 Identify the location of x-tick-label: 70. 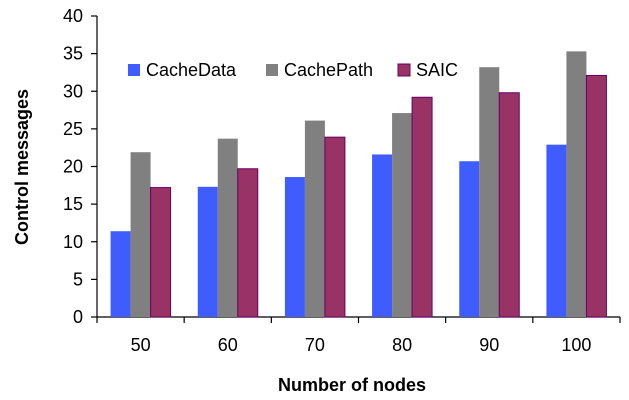
(315, 345).